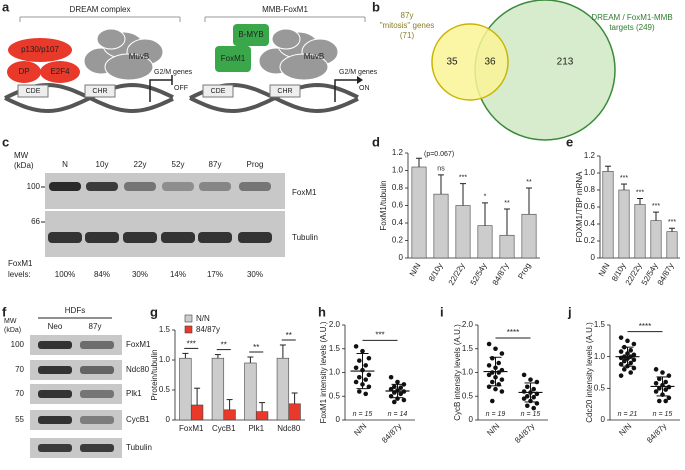  I want to click on legend-label: 84/87y, so click(208, 329).